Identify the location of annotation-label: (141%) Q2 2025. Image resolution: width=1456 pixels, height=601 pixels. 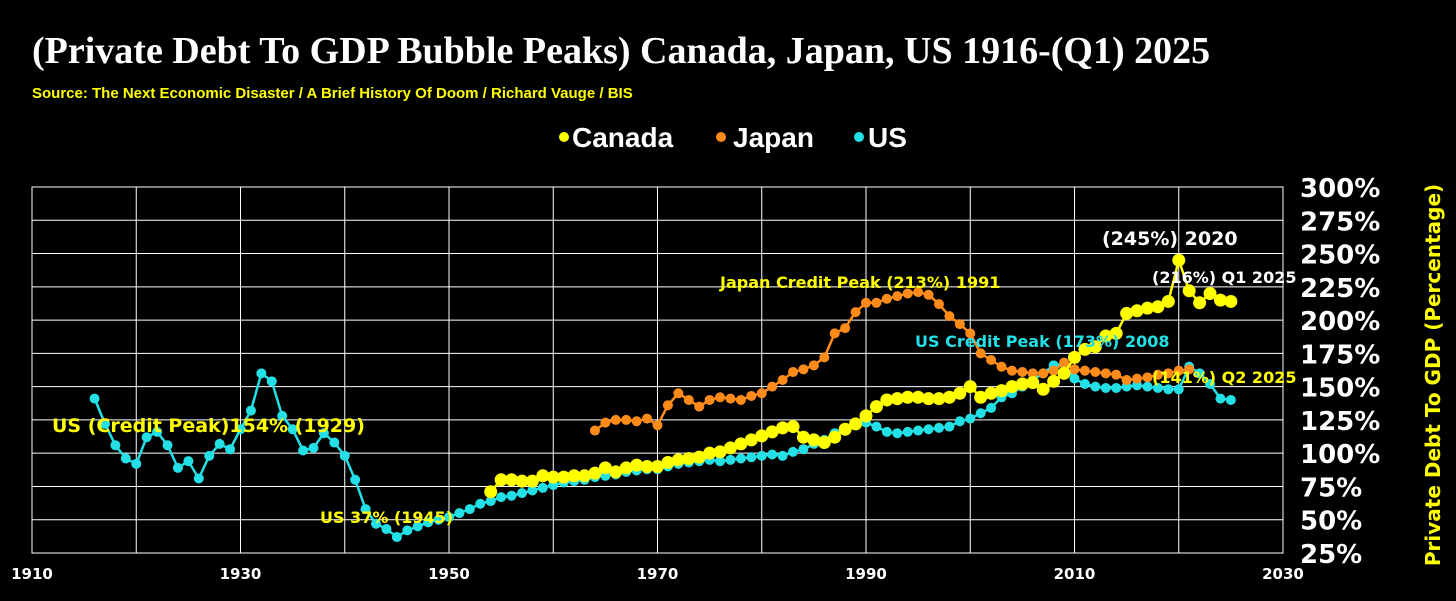
(1224, 377).